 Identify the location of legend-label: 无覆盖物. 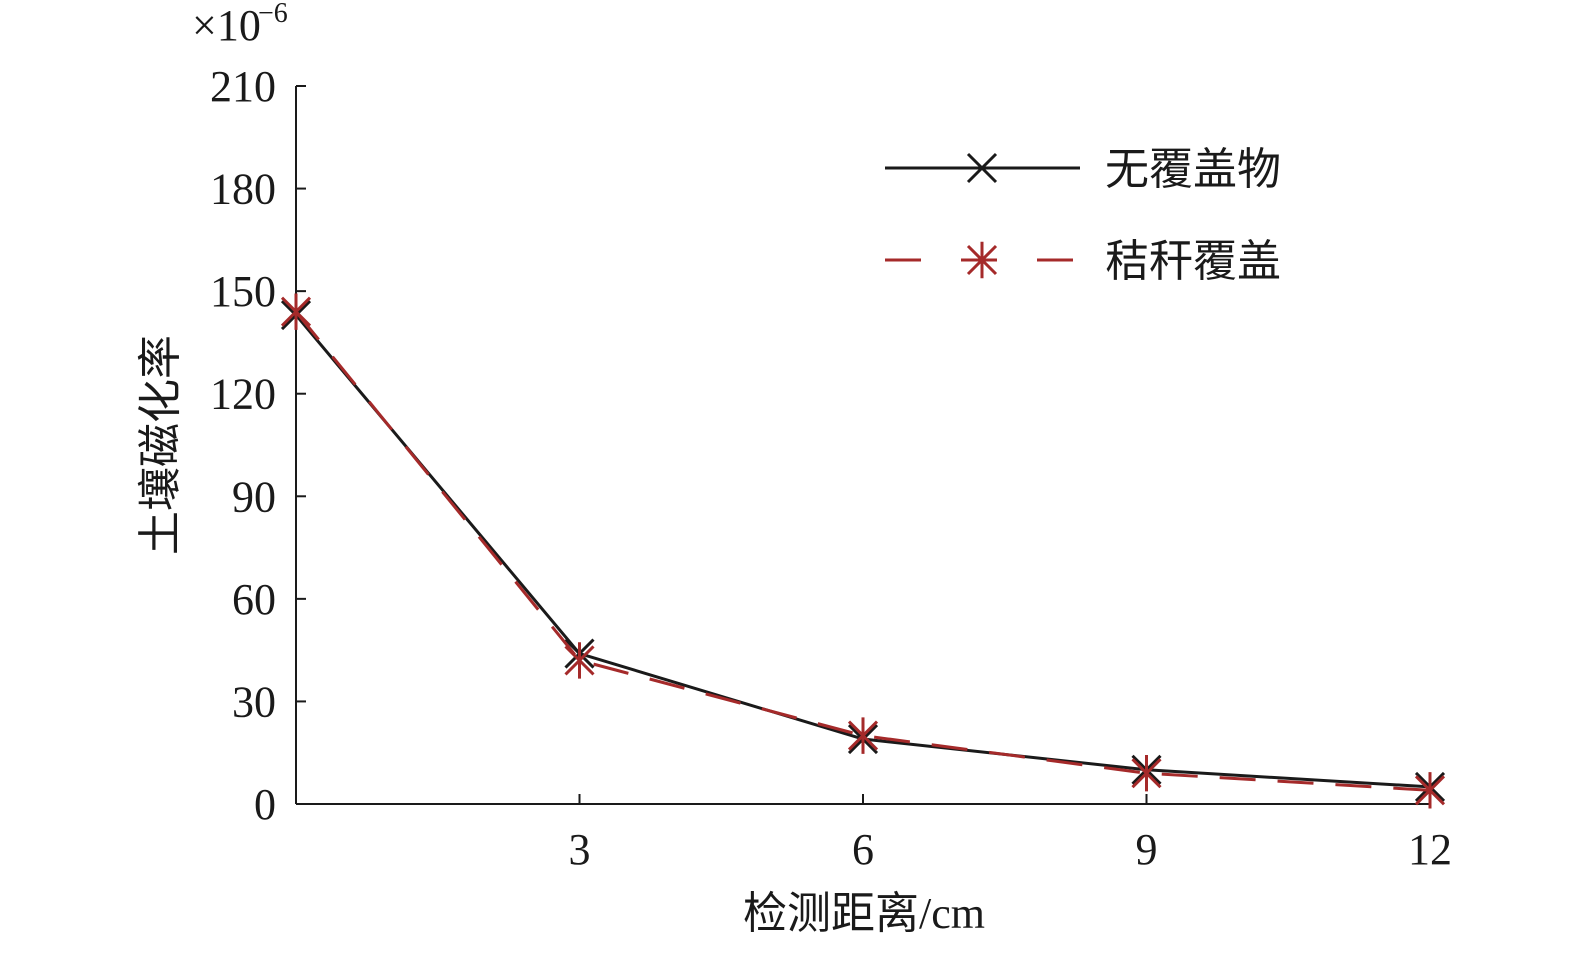
(1193, 169).